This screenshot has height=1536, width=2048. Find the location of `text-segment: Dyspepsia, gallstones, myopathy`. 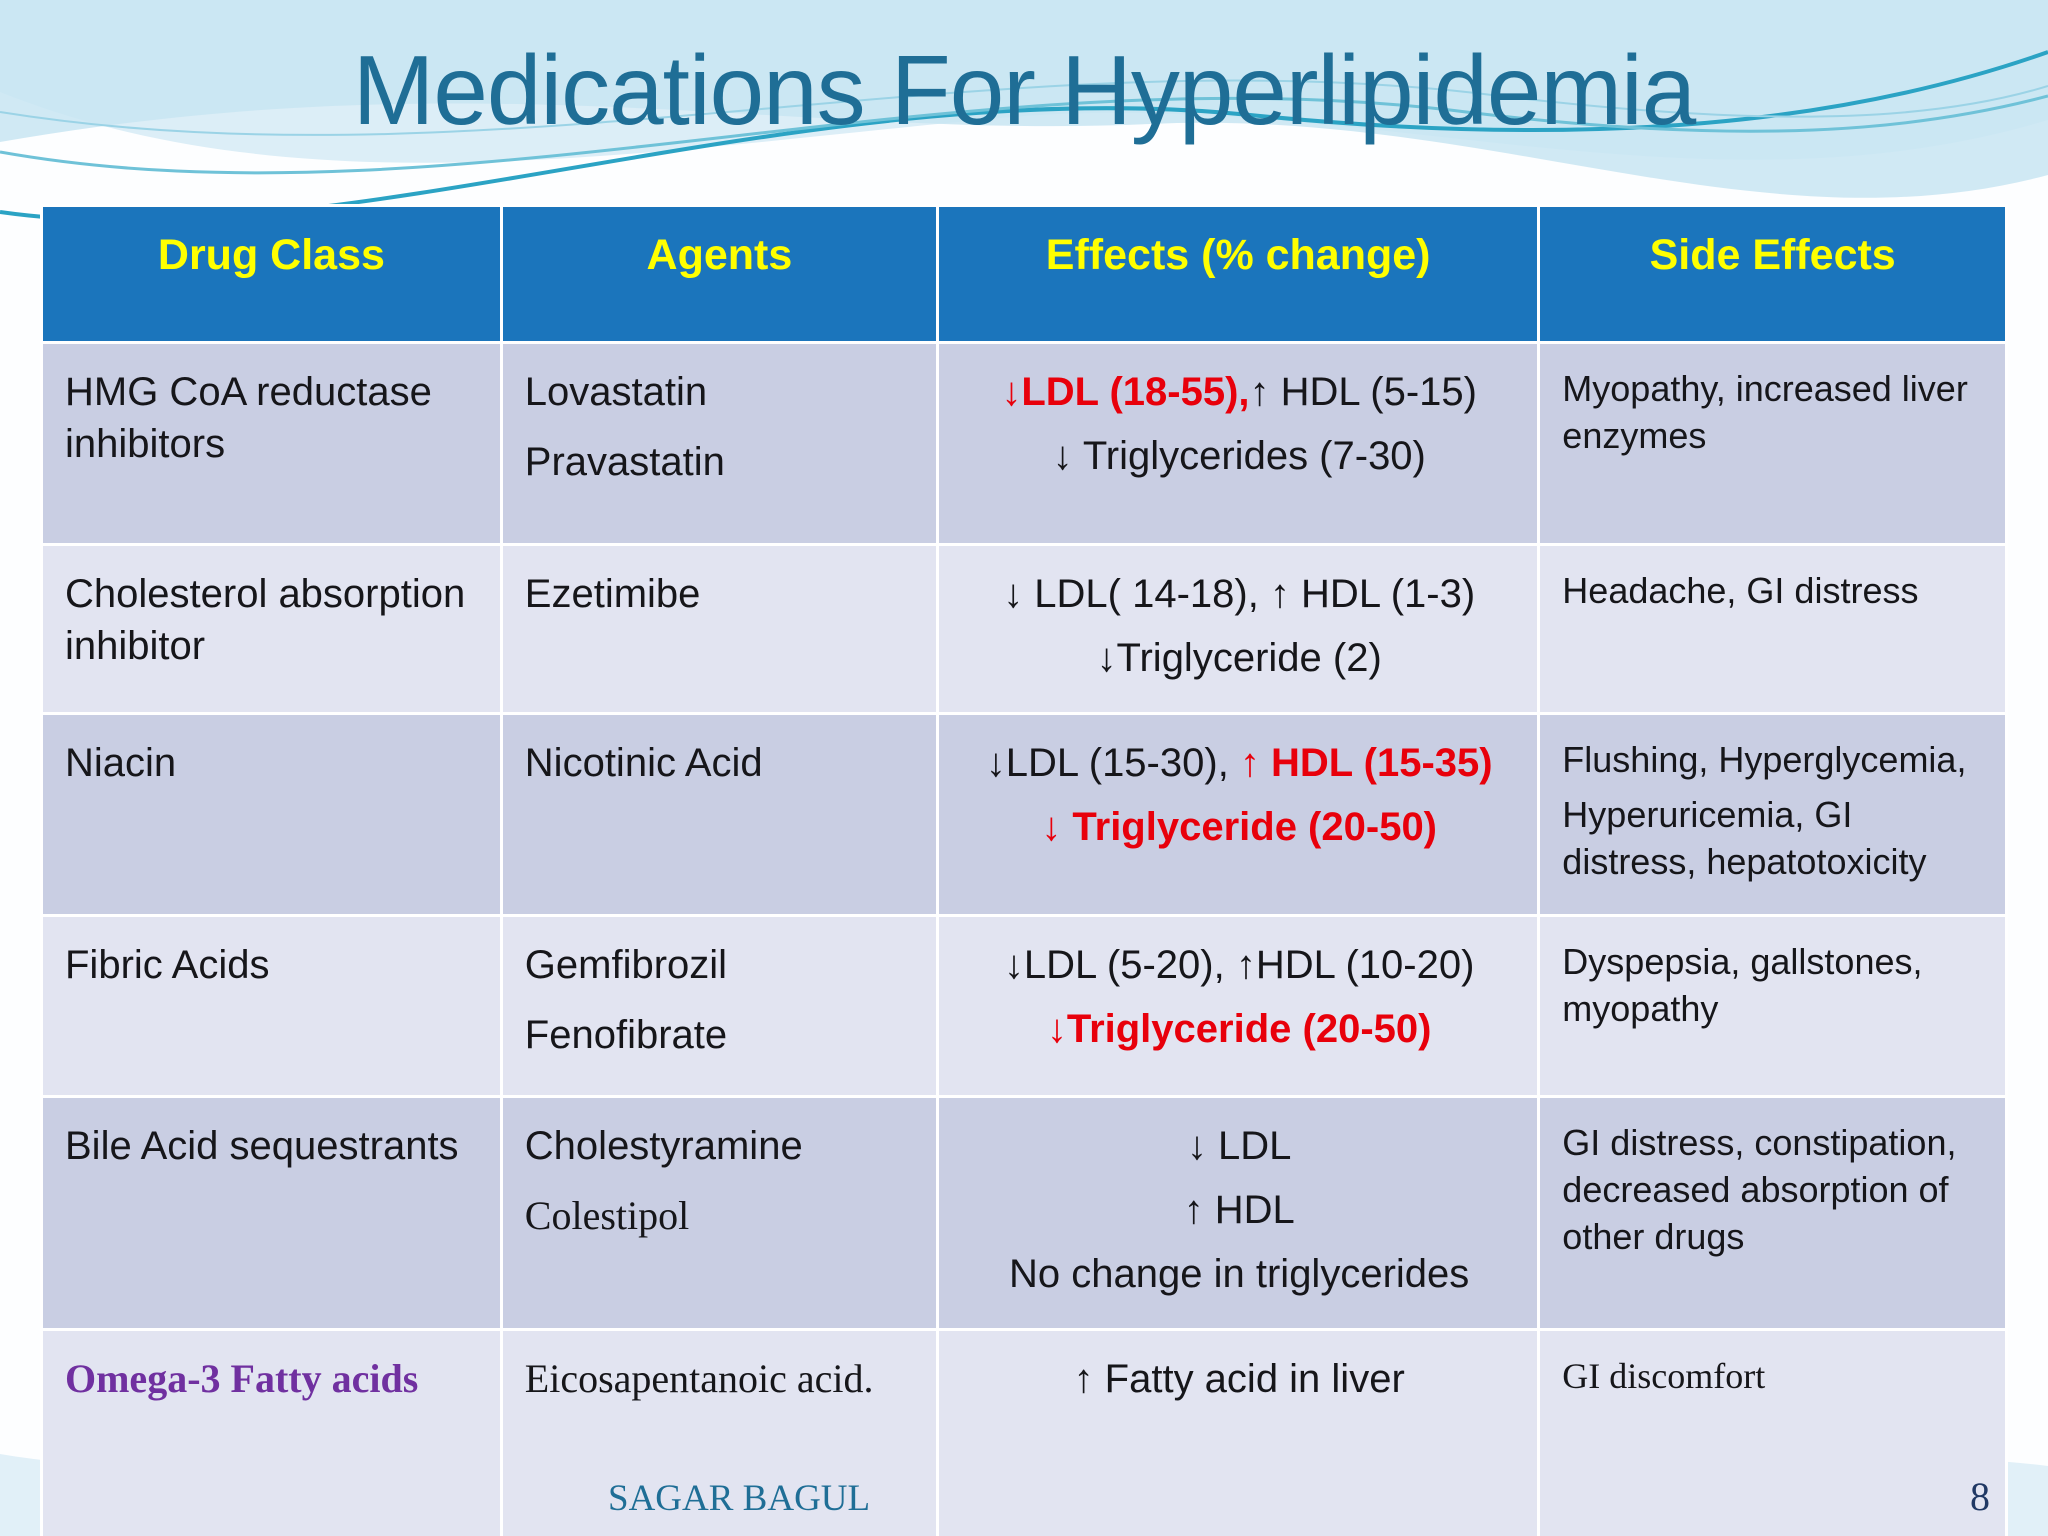

text-segment: Dyspepsia, gallstones, myopathy is located at coordinates (1742, 985).